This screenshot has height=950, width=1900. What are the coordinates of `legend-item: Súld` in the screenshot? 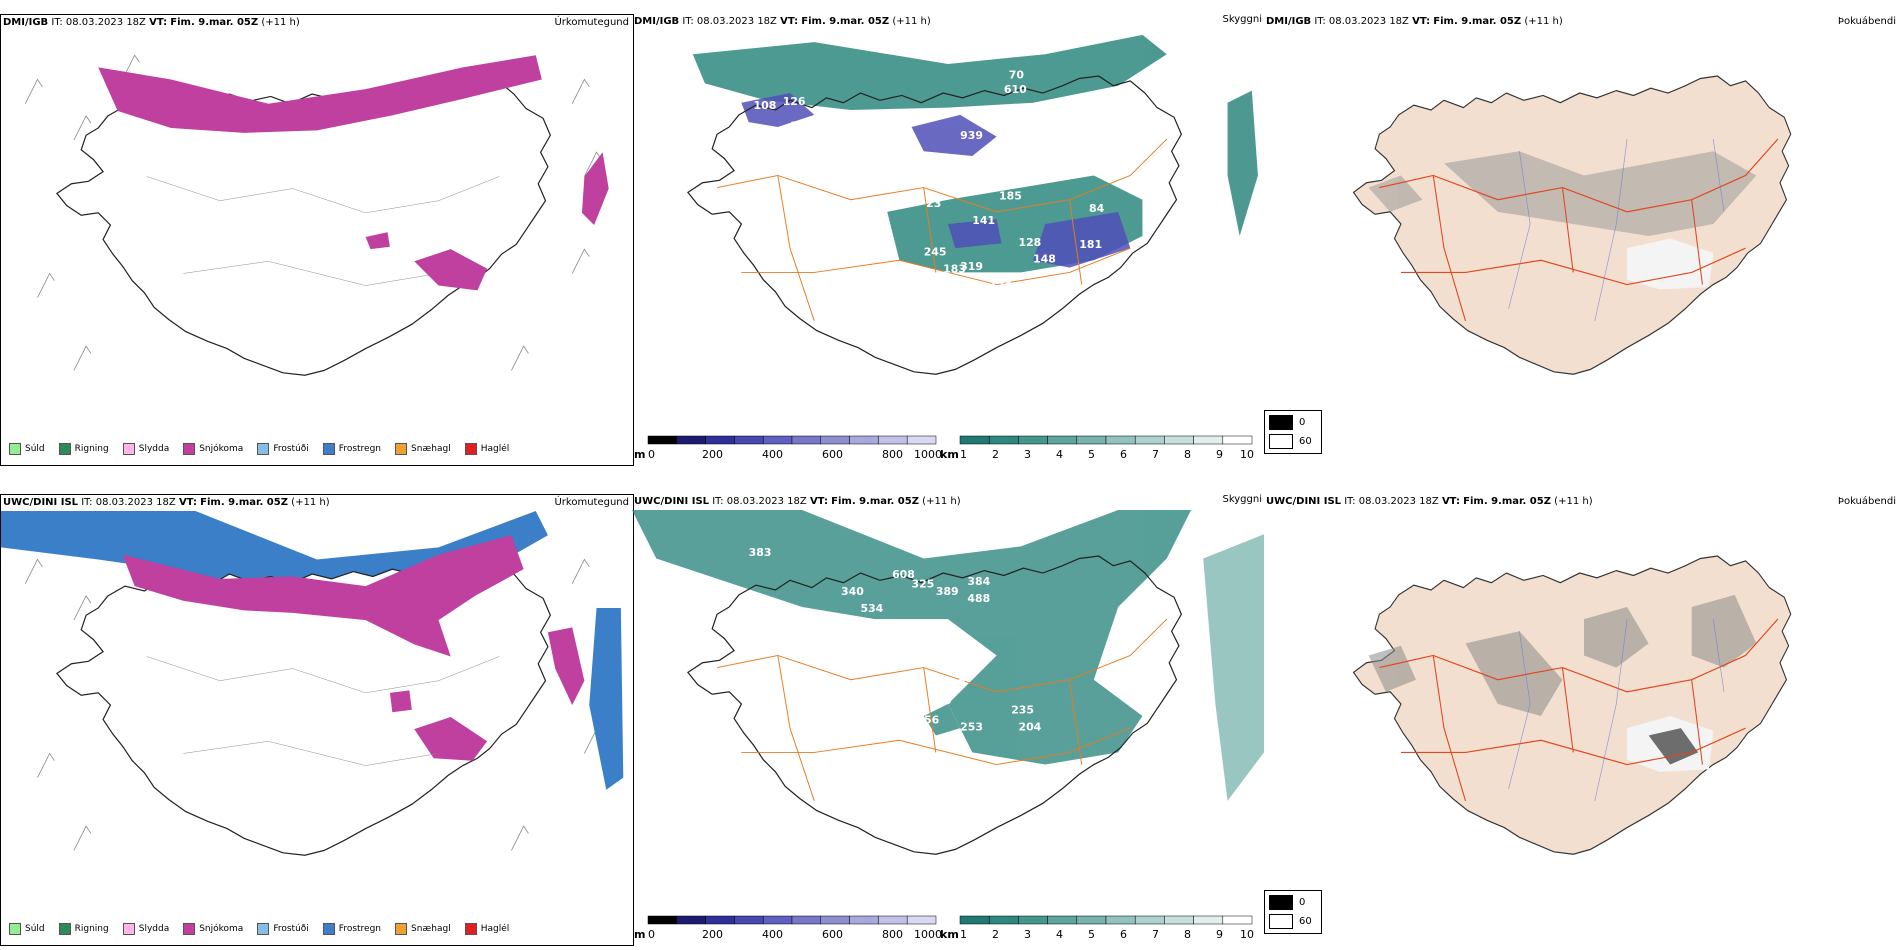 It's located at (27, 449).